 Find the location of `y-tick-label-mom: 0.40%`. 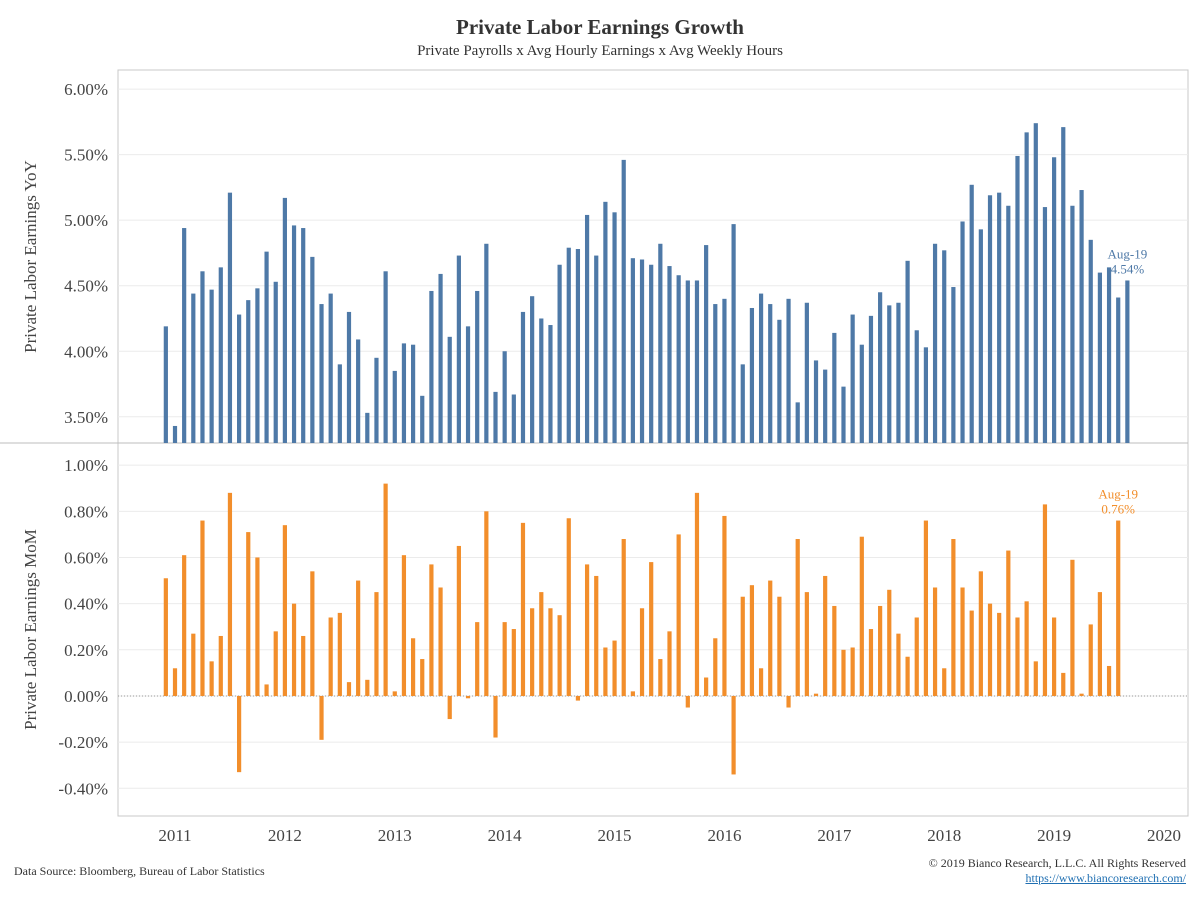

y-tick-label-mom: 0.40% is located at coordinates (86, 604).